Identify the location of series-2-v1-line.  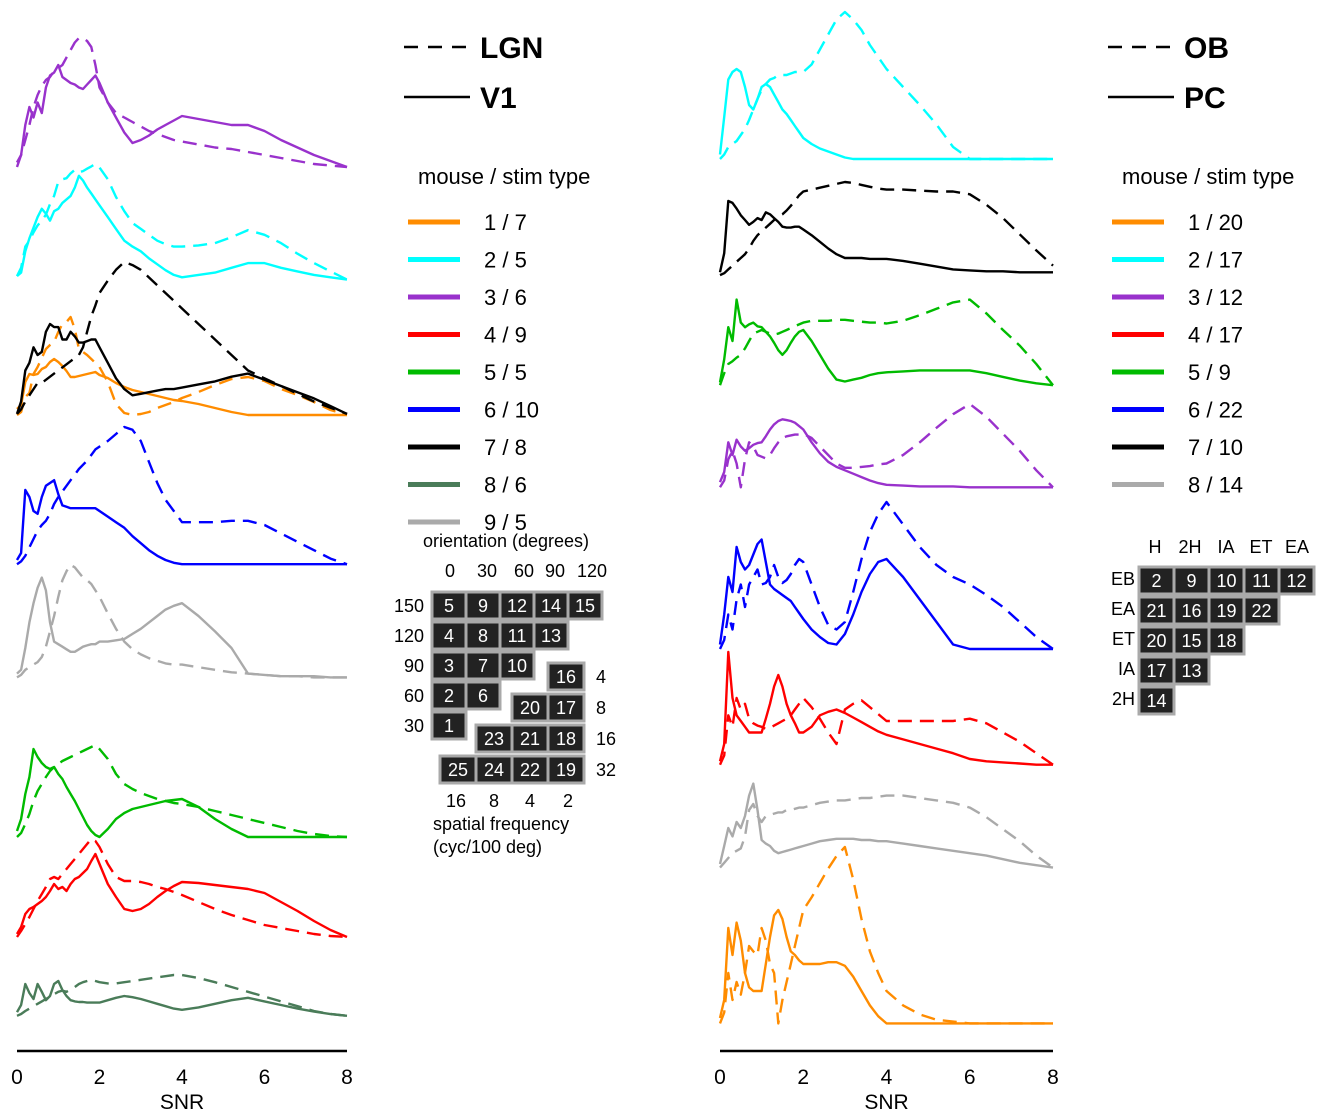
(182, 227).